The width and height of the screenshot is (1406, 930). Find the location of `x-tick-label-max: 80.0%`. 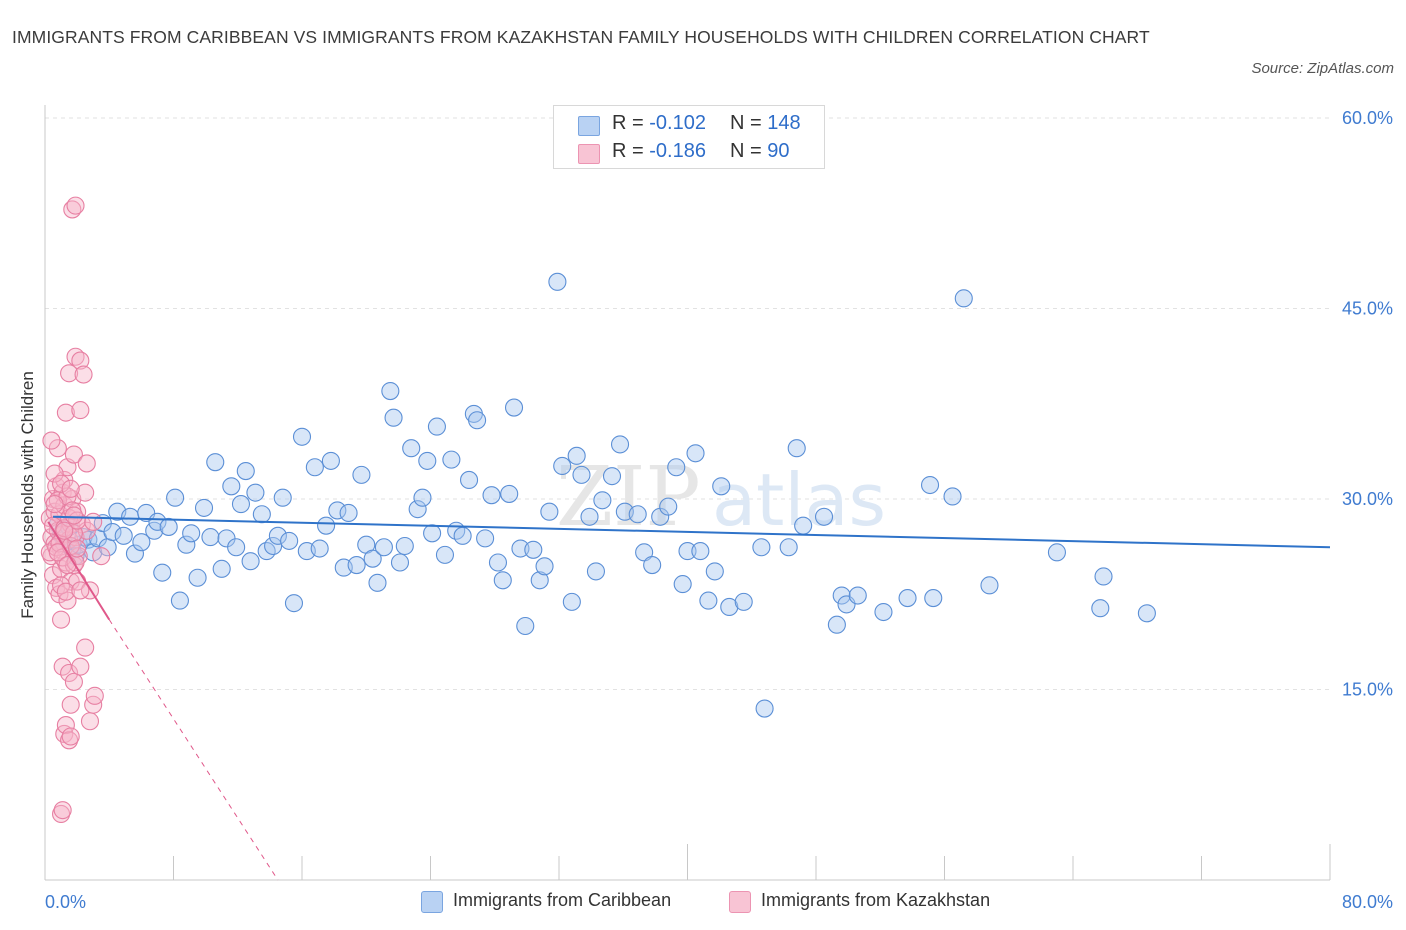

x-tick-label-max: 80.0% is located at coordinates (1367, 902).